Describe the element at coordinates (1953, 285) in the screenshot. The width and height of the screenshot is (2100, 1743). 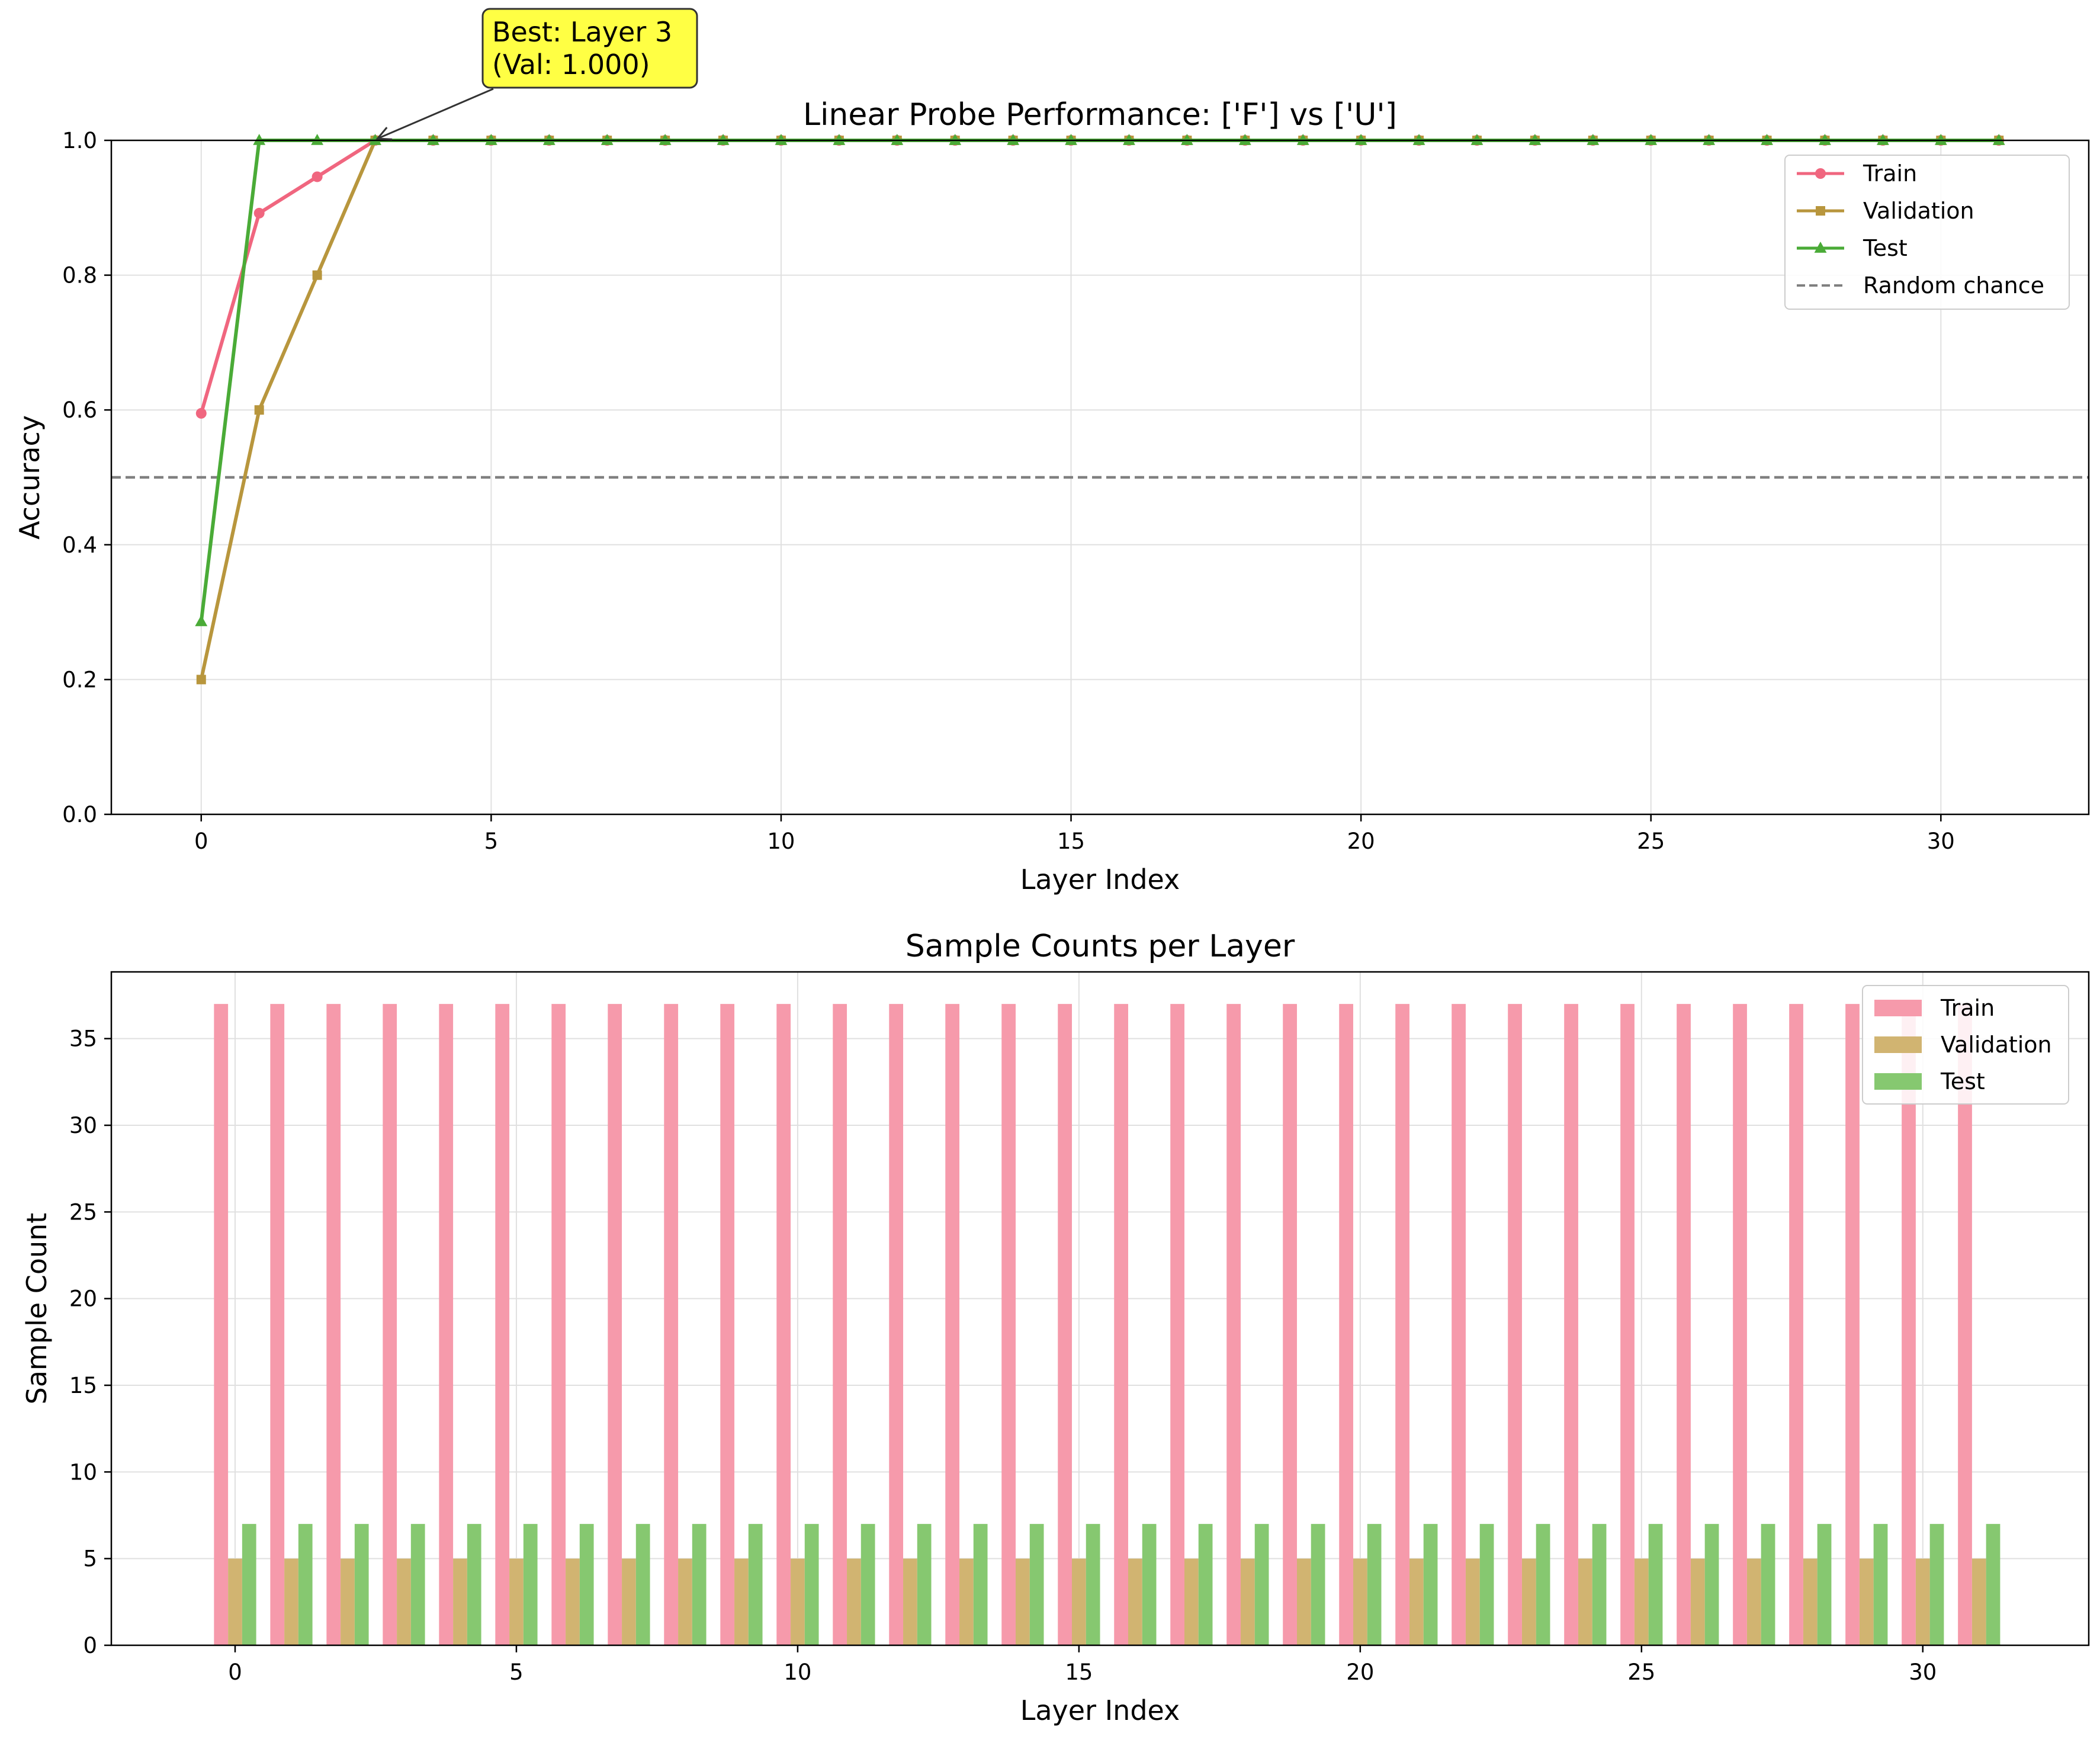
I see `legend-random-chance-label: Random chance` at that location.